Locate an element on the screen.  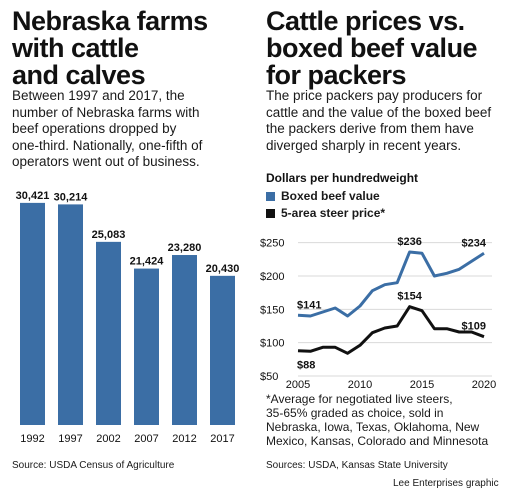
x-tick-label: 2020 is located at coordinates (484, 384).